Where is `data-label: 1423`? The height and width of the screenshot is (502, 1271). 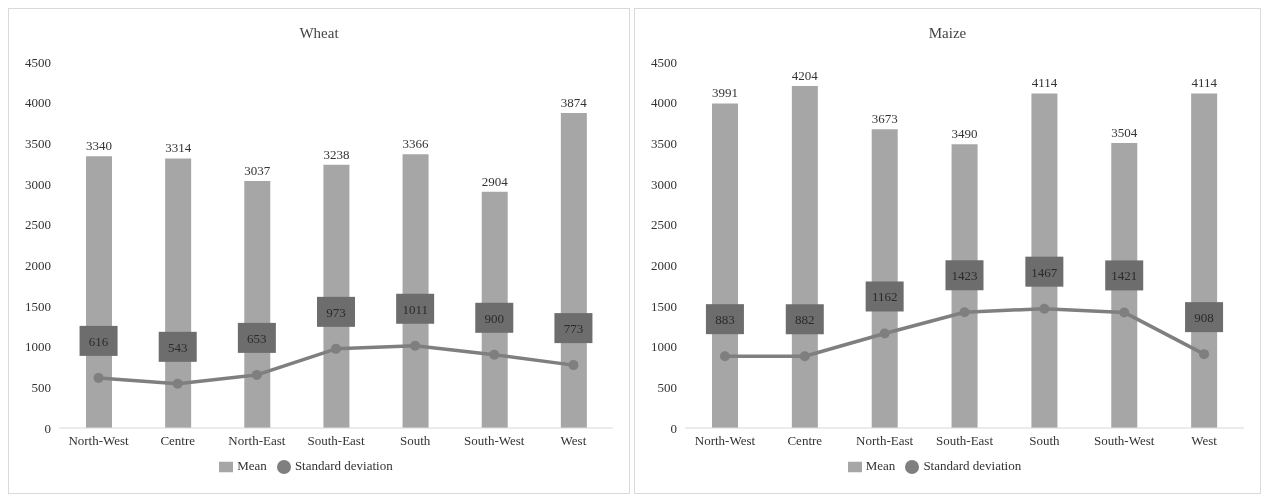 data-label: 1423 is located at coordinates (964, 276).